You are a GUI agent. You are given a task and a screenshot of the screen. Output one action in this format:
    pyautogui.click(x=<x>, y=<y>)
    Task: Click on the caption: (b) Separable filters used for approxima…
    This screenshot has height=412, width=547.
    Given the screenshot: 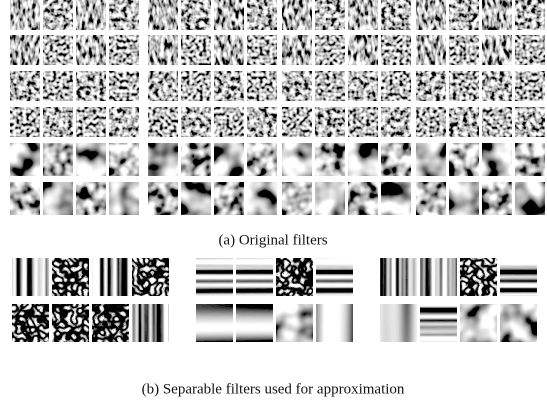 What is the action you would take?
    pyautogui.click(x=273, y=389)
    